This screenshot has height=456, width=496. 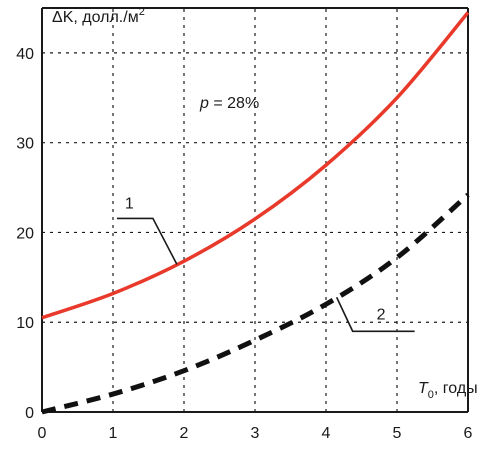 What do you see at coordinates (326, 433) in the screenshot?
I see `x-tick-label-4: 4` at bounding box center [326, 433].